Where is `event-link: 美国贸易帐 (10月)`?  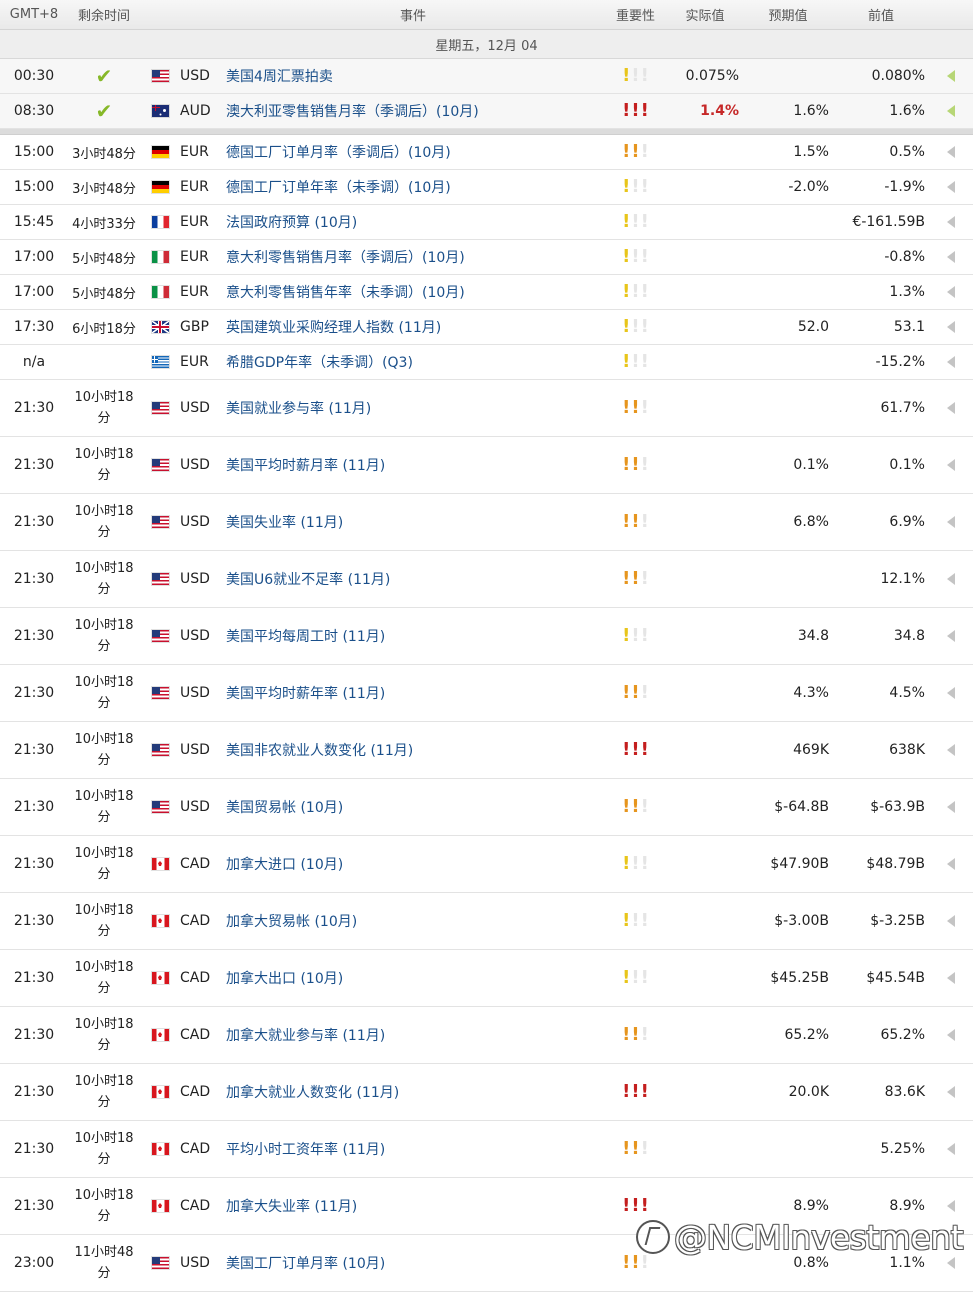
event-link: 美国贸易帐 (10月) is located at coordinates (285, 808).